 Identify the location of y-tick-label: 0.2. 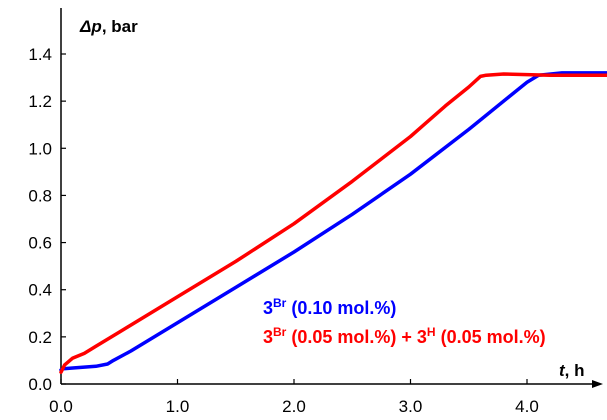
(40, 337).